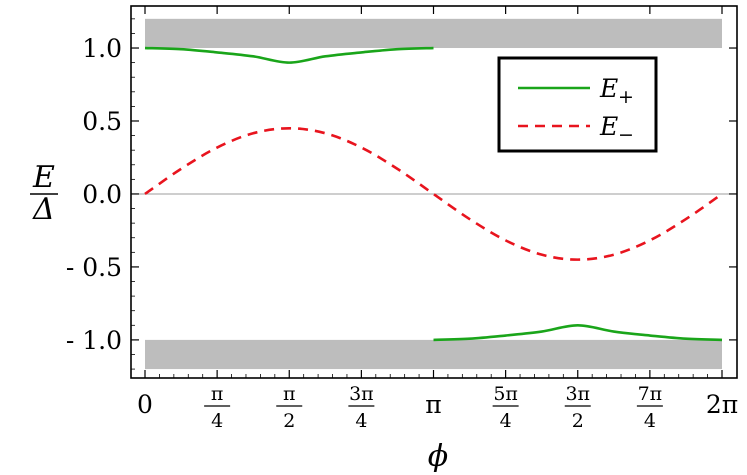  Describe the element at coordinates (94, 340) in the screenshot. I see `y-tick-label-4: - 1.0` at that location.